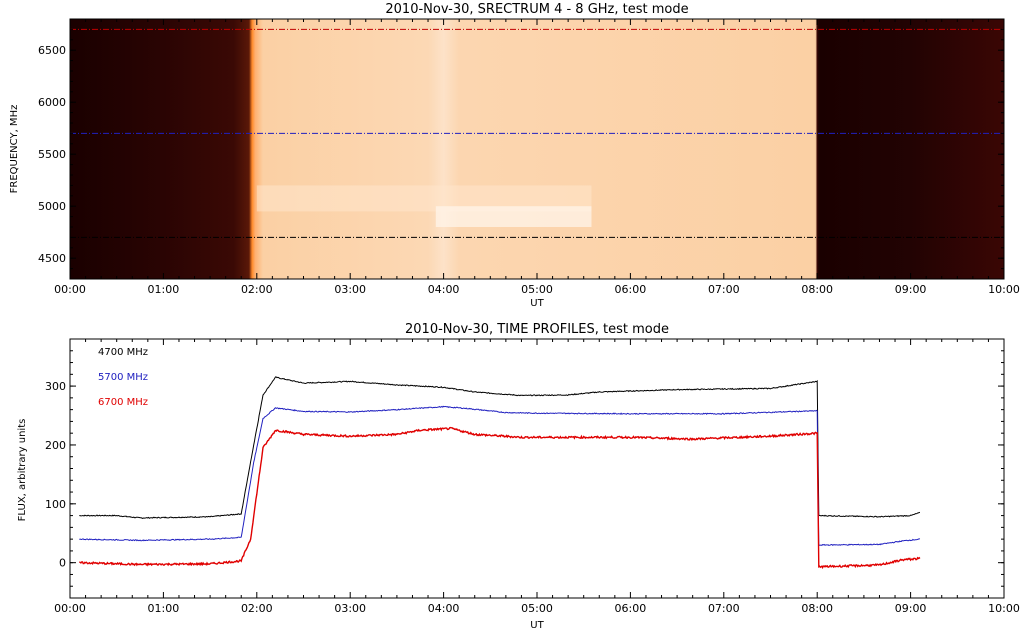 This screenshot has width=1024, height=640. What do you see at coordinates (1004, 608) in the screenshot?
I see `profiles-x-tick-label: 10:00` at bounding box center [1004, 608].